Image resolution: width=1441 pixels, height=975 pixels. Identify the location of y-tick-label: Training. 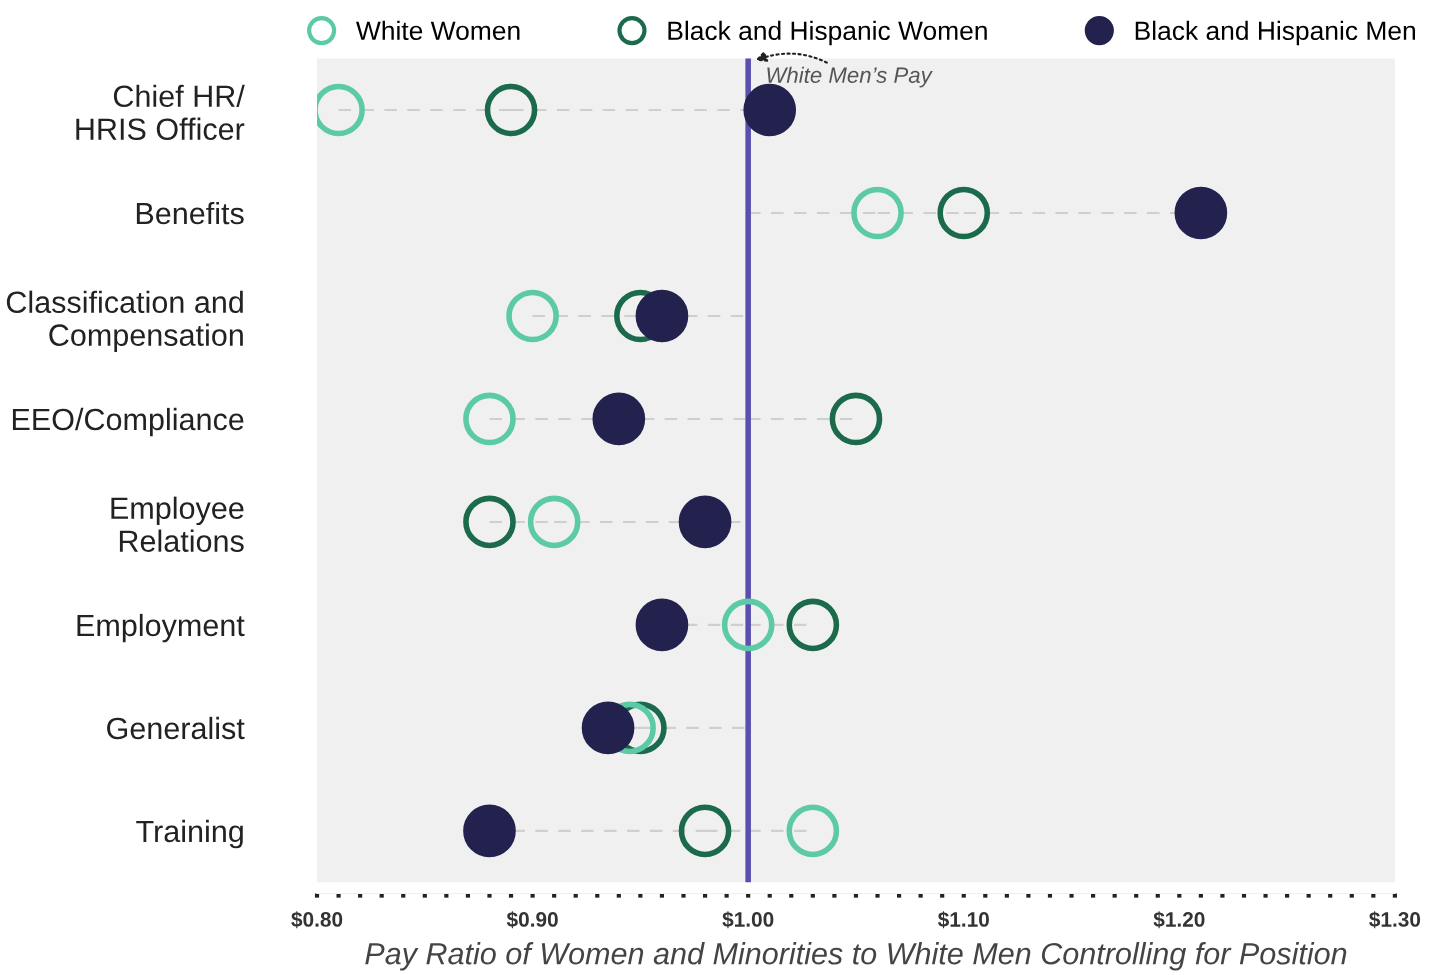
(189, 834).